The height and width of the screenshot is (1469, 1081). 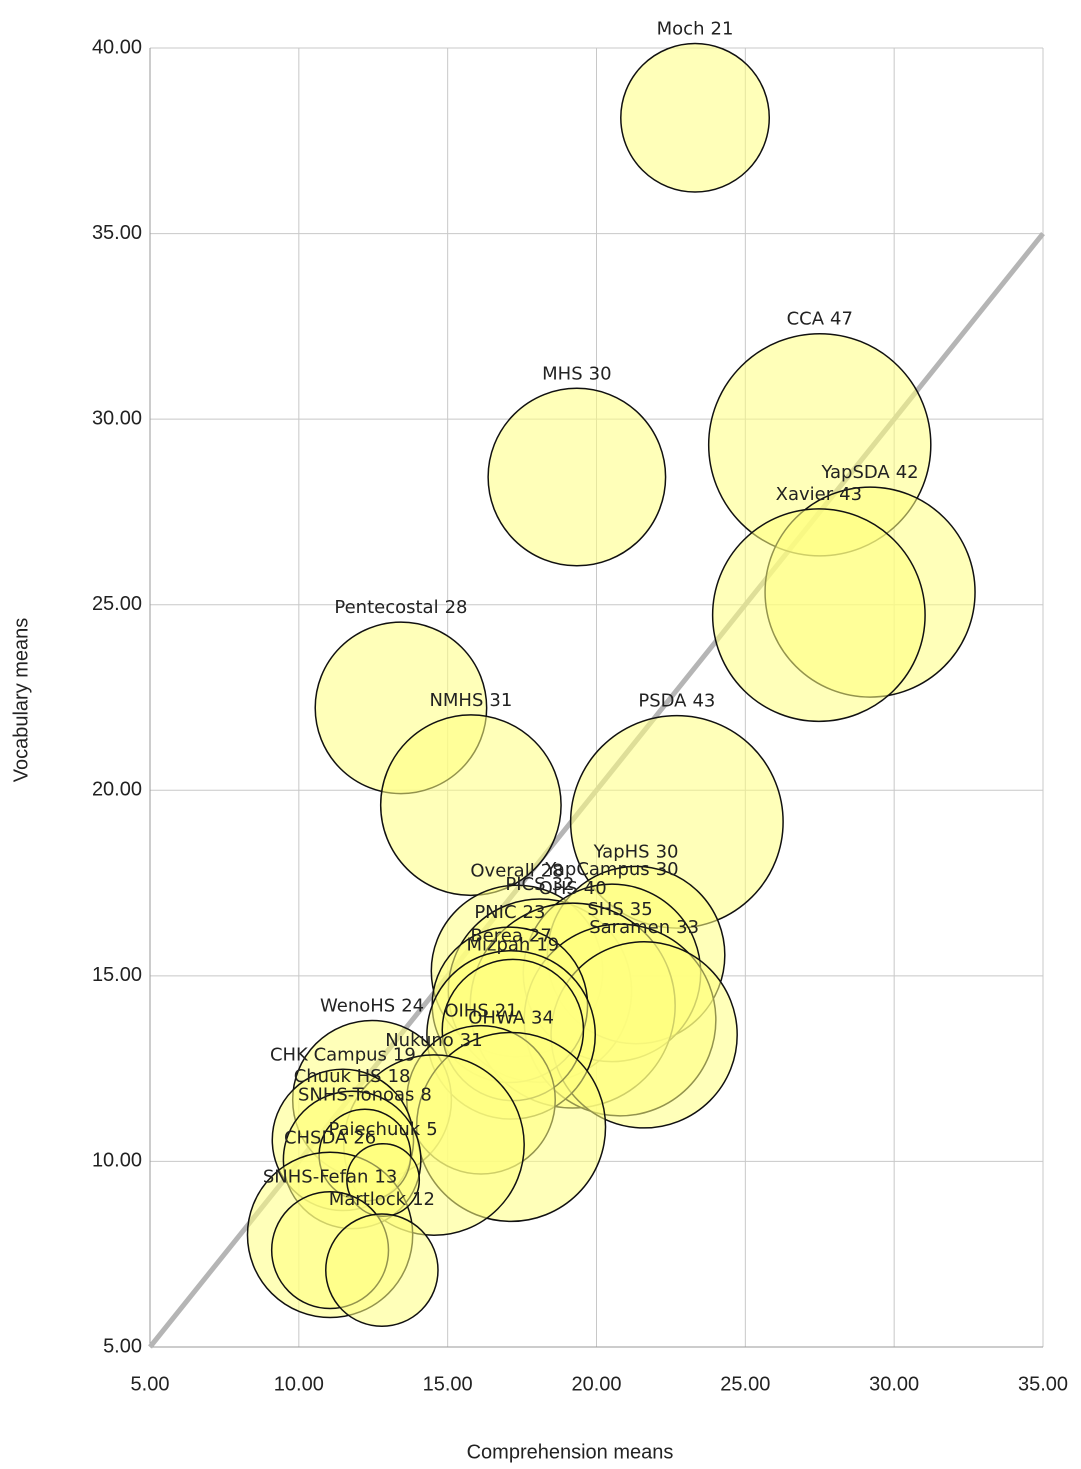 I want to click on bubble-label: Xavier 43, so click(x=819, y=494).